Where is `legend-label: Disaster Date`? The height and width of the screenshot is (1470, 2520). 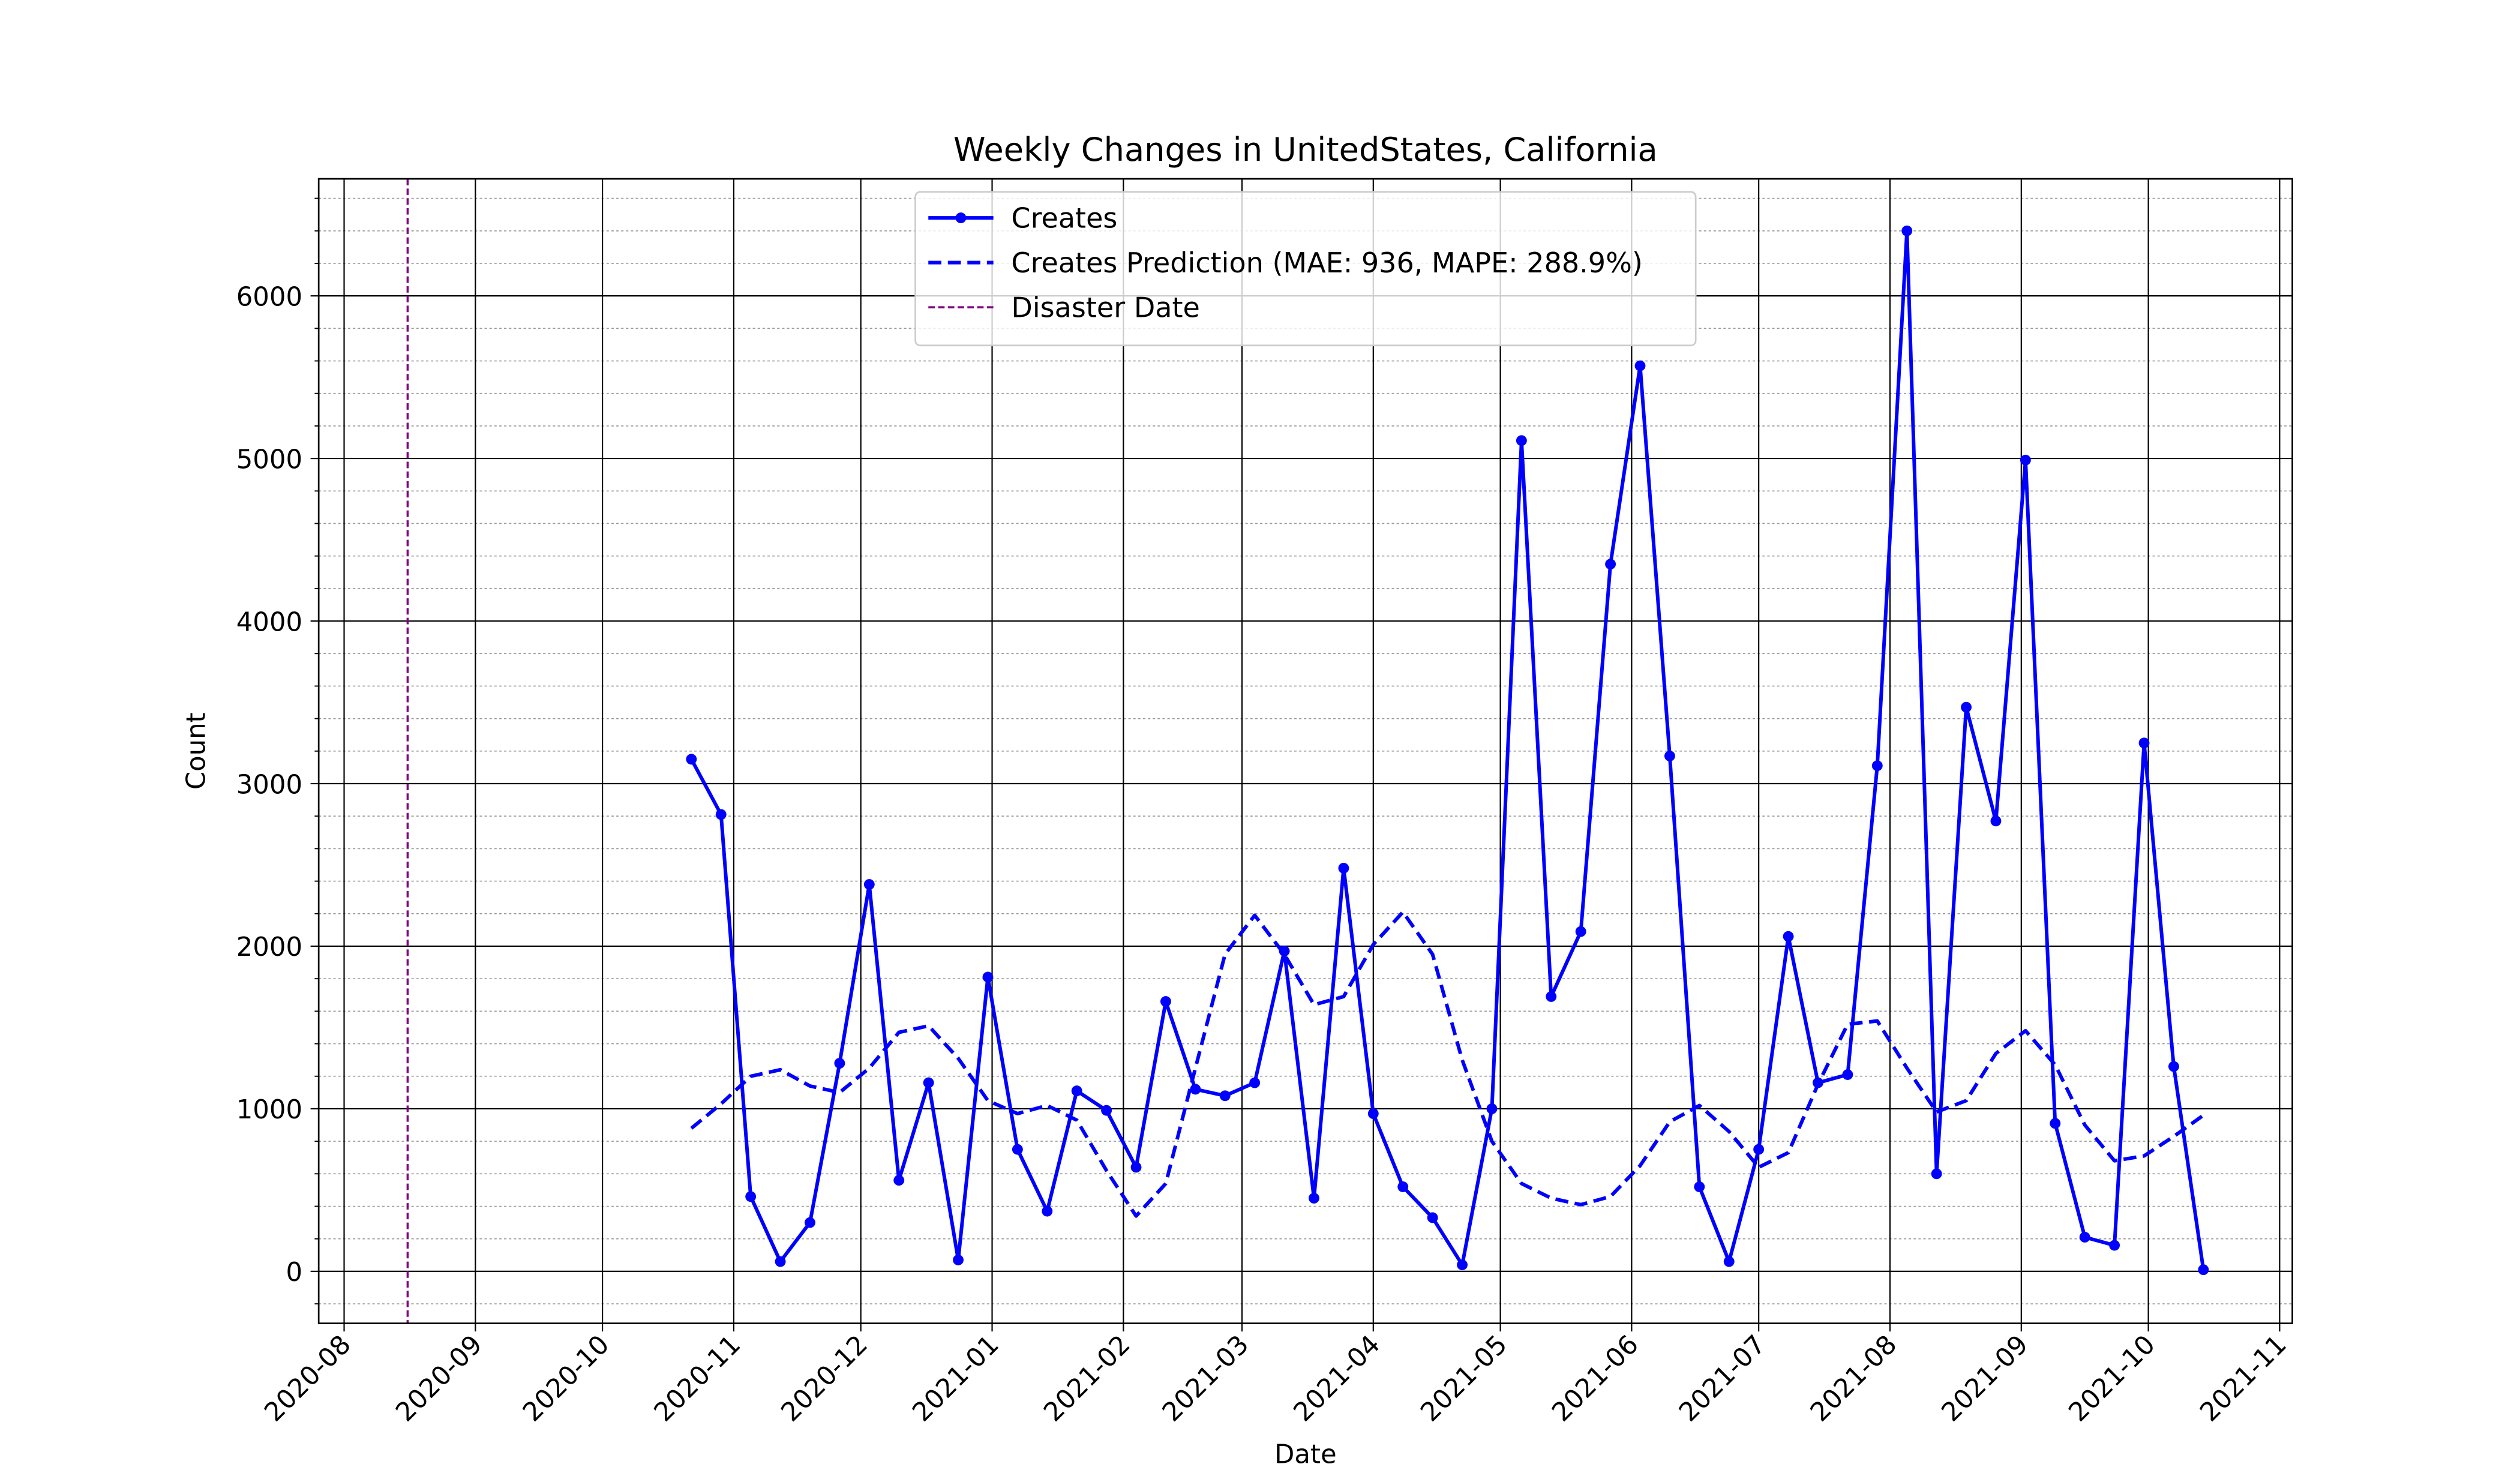
legend-label: Disaster Date is located at coordinates (1105, 307).